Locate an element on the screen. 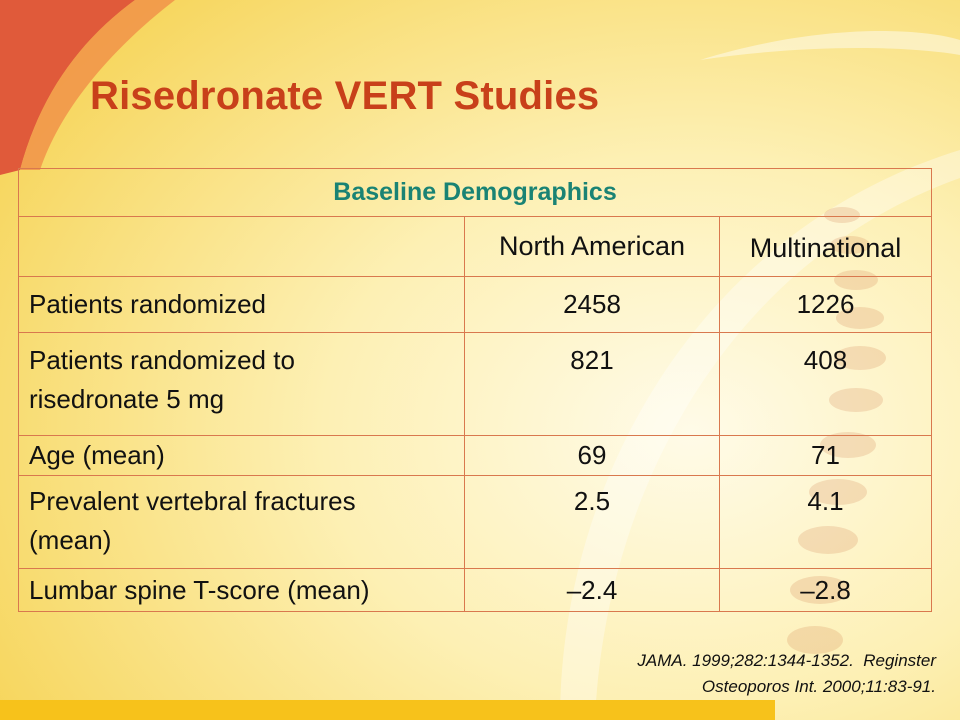 Image resolution: width=960 pixels, height=720 pixels. north-american-value: 2458 is located at coordinates (592, 304).